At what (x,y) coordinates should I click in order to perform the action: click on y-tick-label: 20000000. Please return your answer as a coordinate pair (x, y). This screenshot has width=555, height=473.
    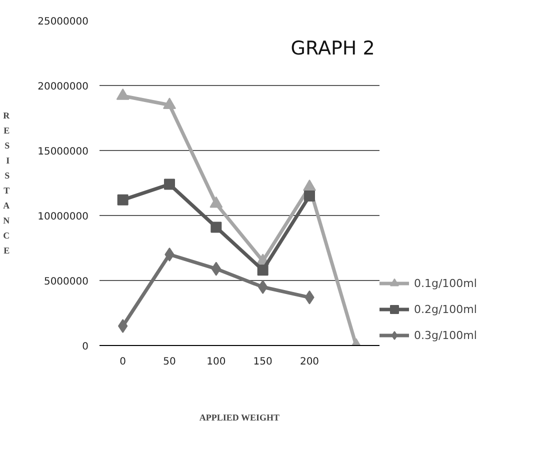
    Looking at the image, I should click on (63, 87).